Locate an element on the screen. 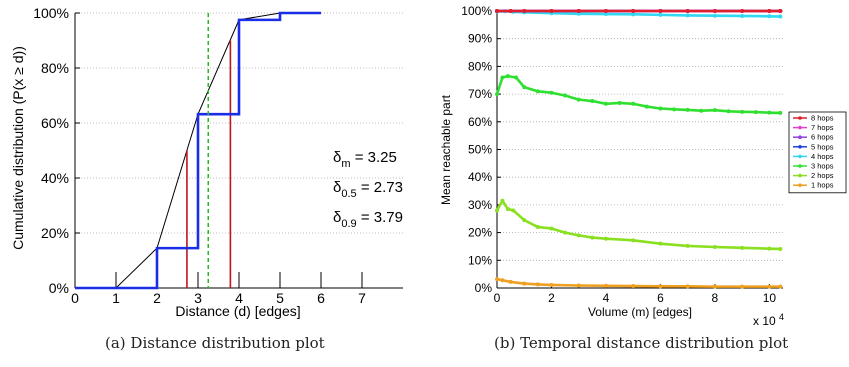 The height and width of the screenshot is (367, 849). legend-marker-1-hops is located at coordinates (800, 185).